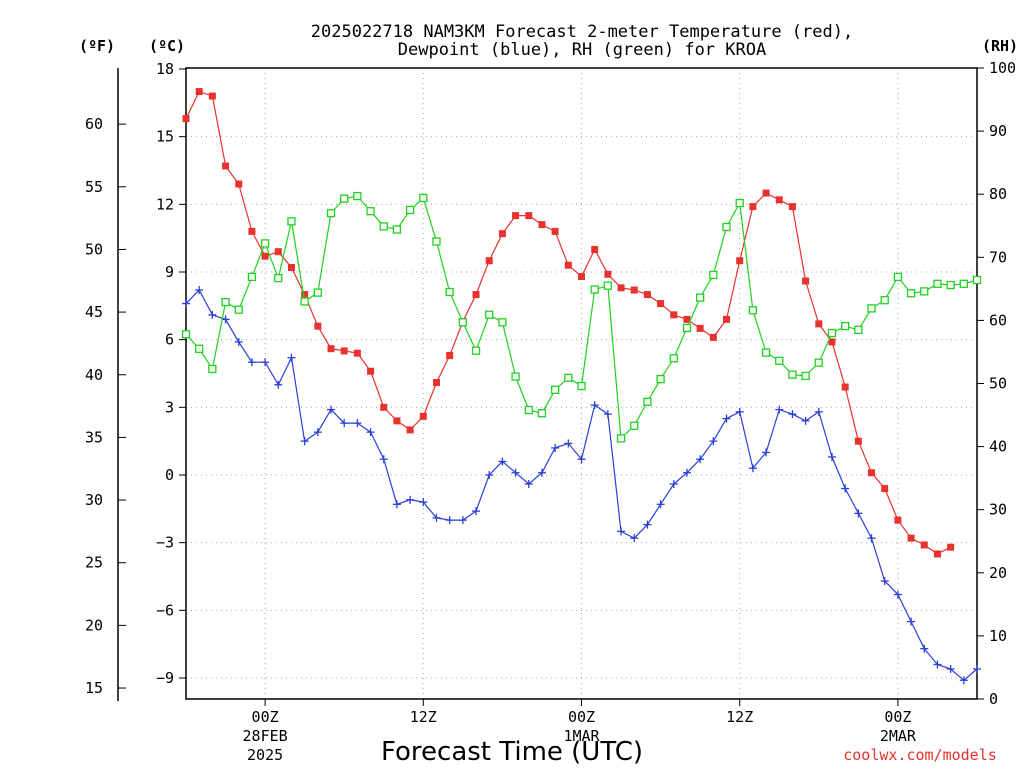  I want to click on fahrenheit-tick-label: 60, so click(94, 124).